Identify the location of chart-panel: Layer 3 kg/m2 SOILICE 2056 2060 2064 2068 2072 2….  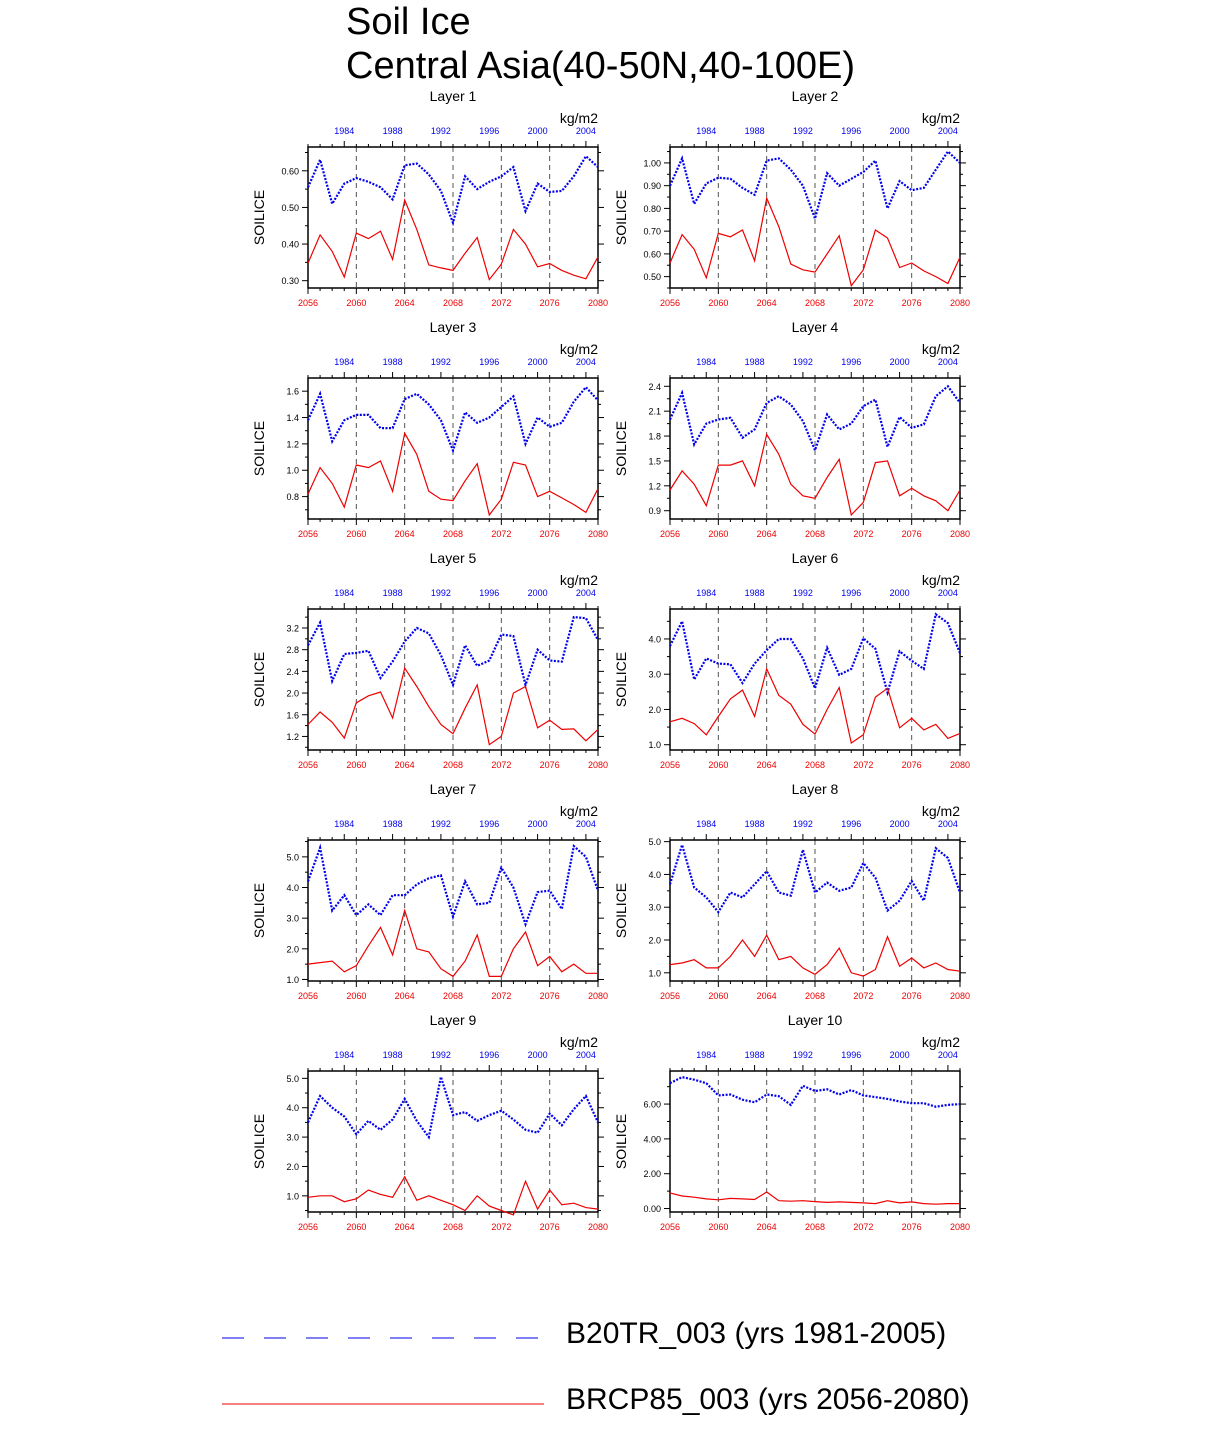
(429, 429).